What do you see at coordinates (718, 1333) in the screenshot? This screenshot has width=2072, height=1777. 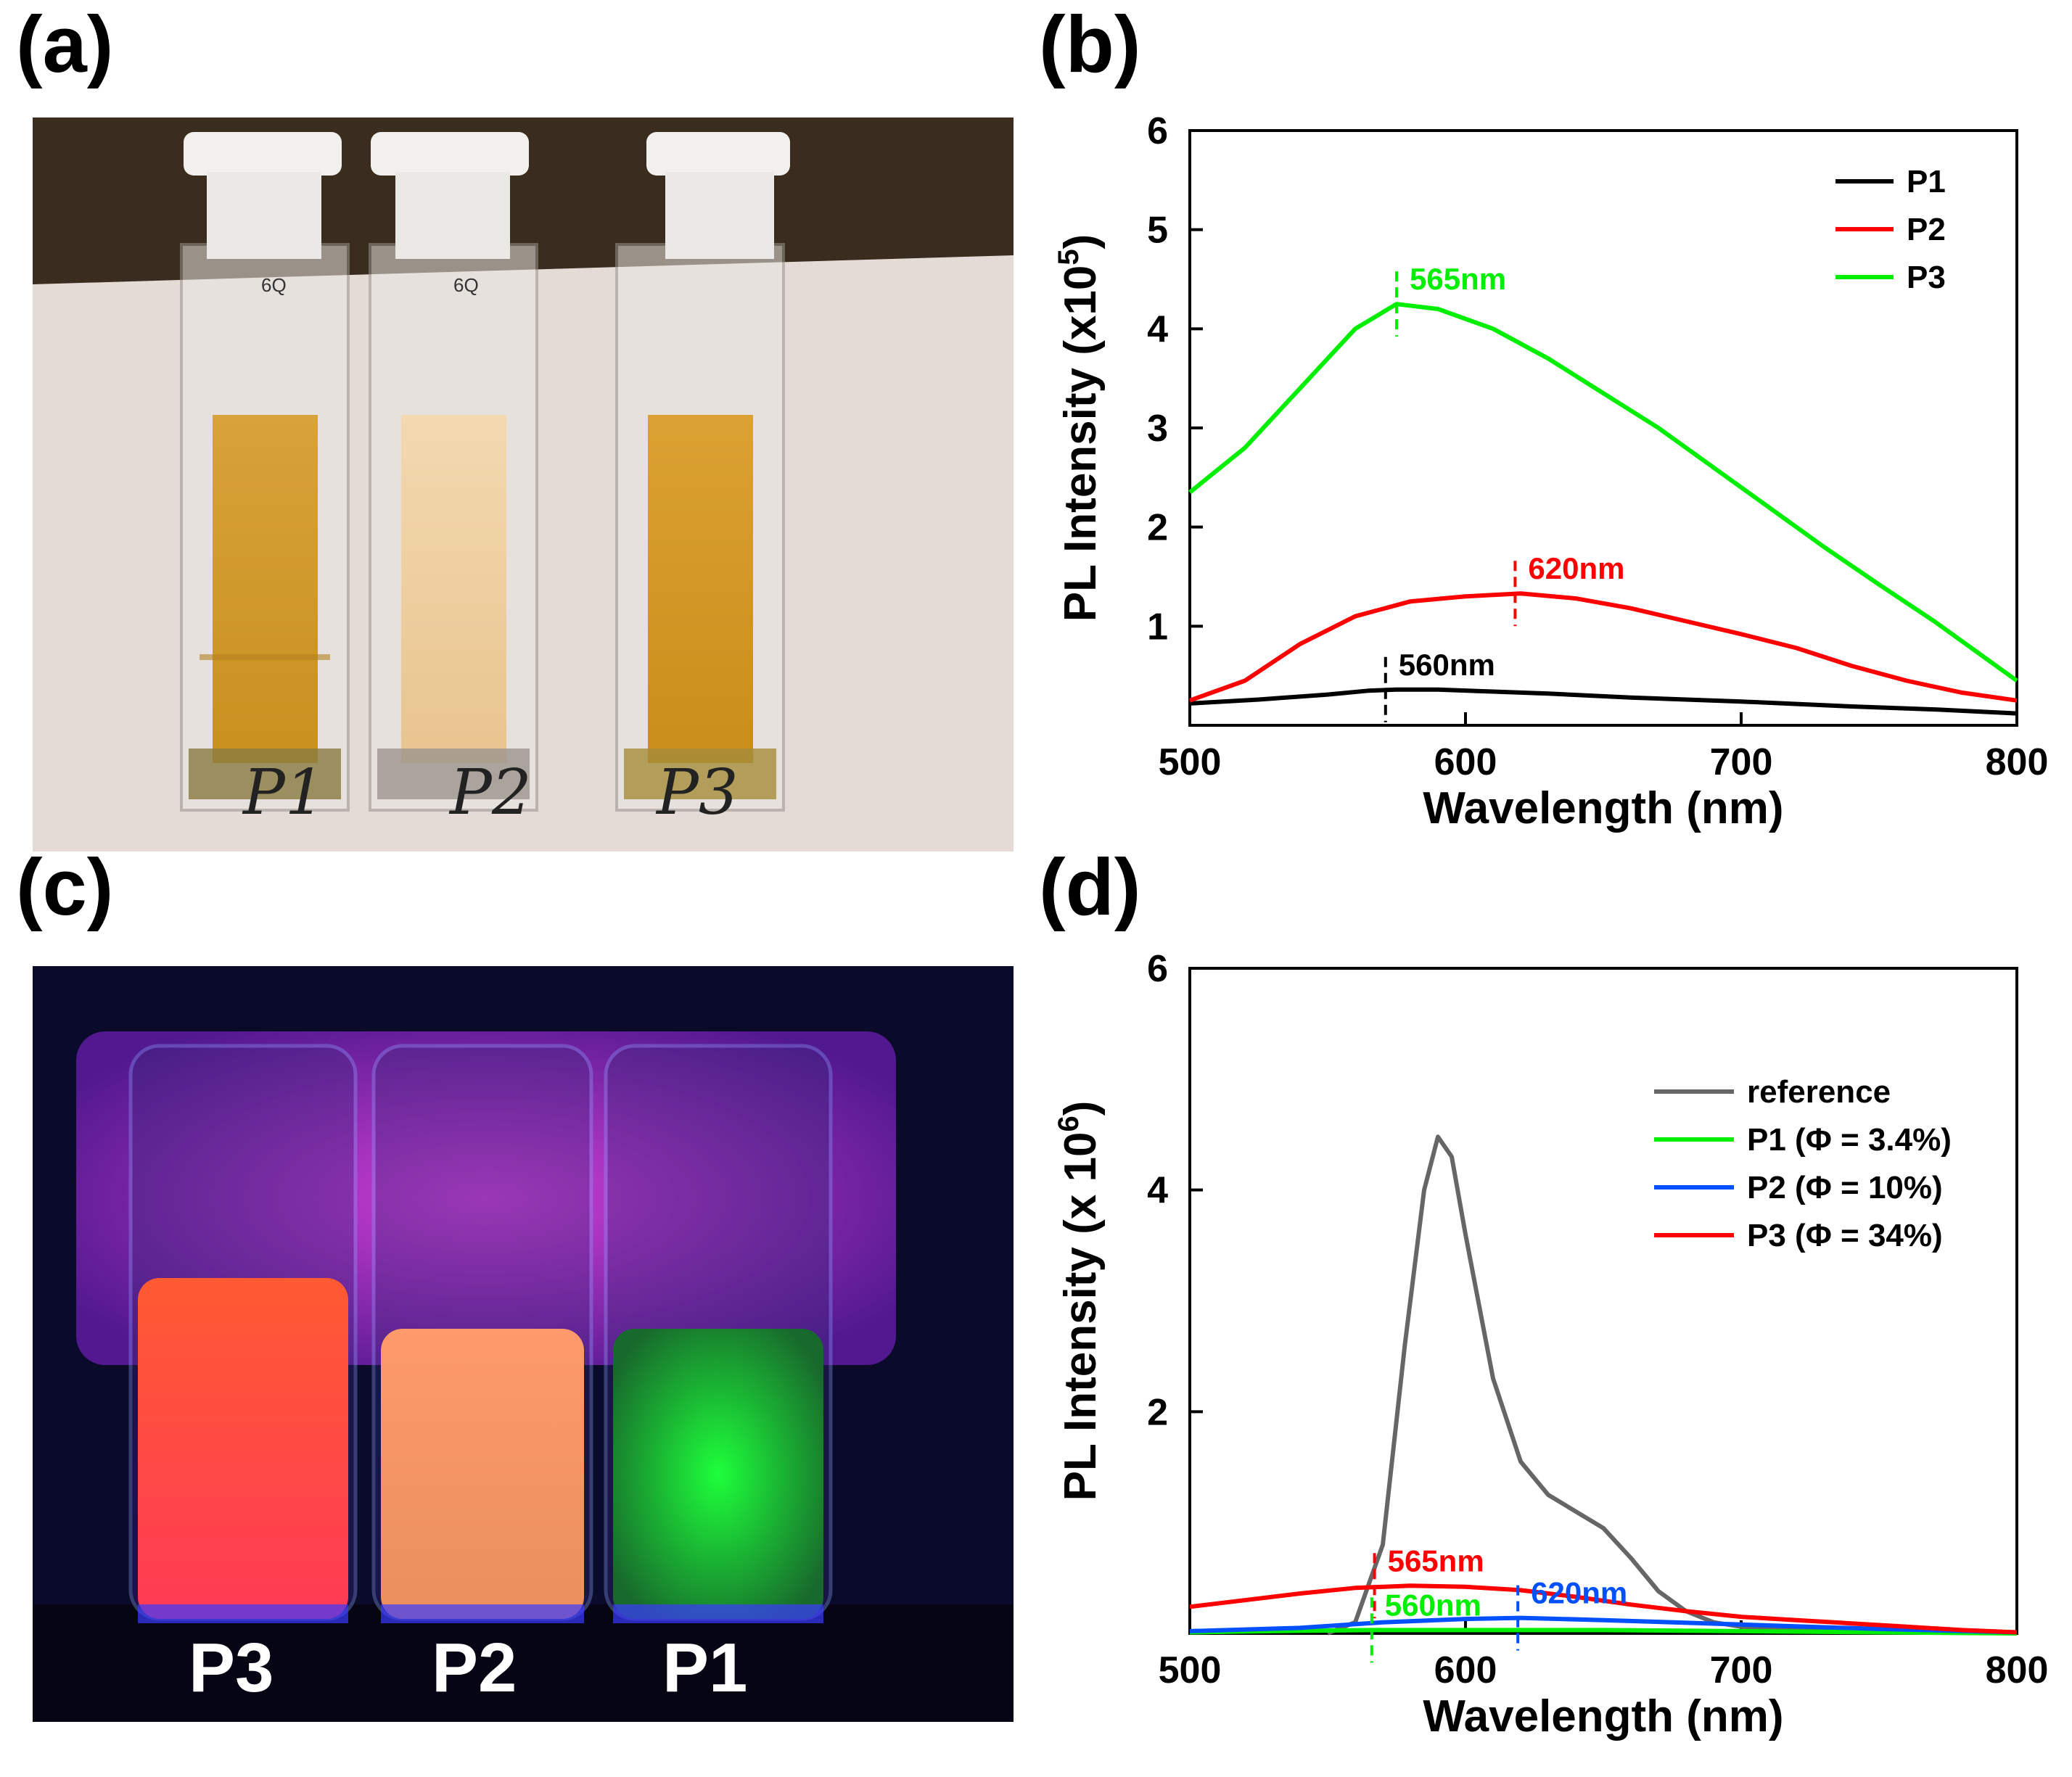 I see `vial-p1` at bounding box center [718, 1333].